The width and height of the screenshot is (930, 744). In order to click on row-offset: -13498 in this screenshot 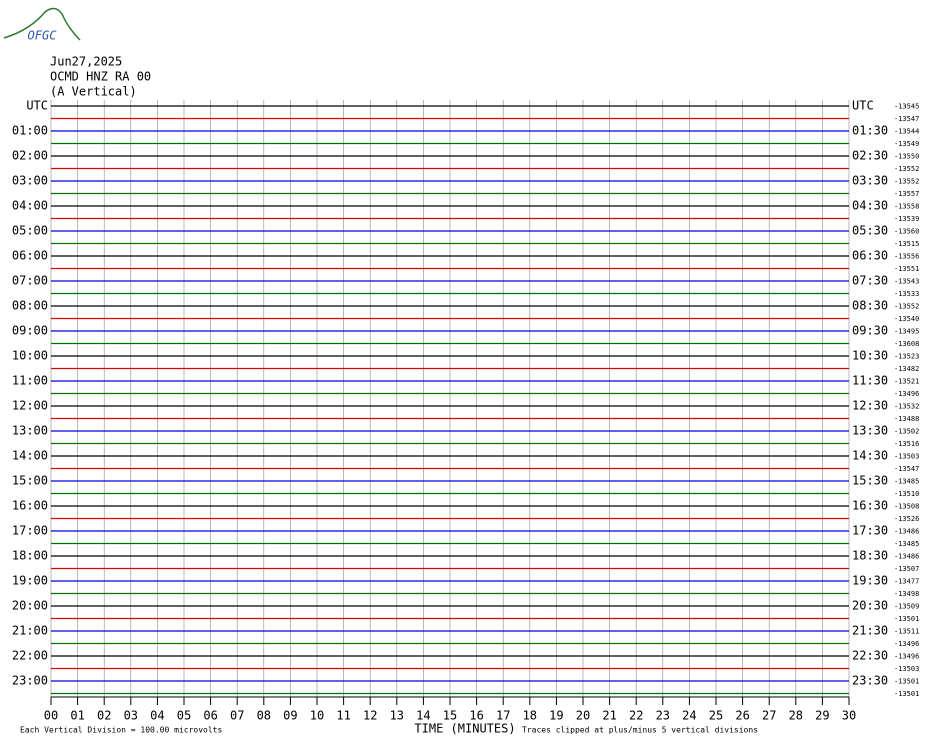, I will do `click(906, 594)`.